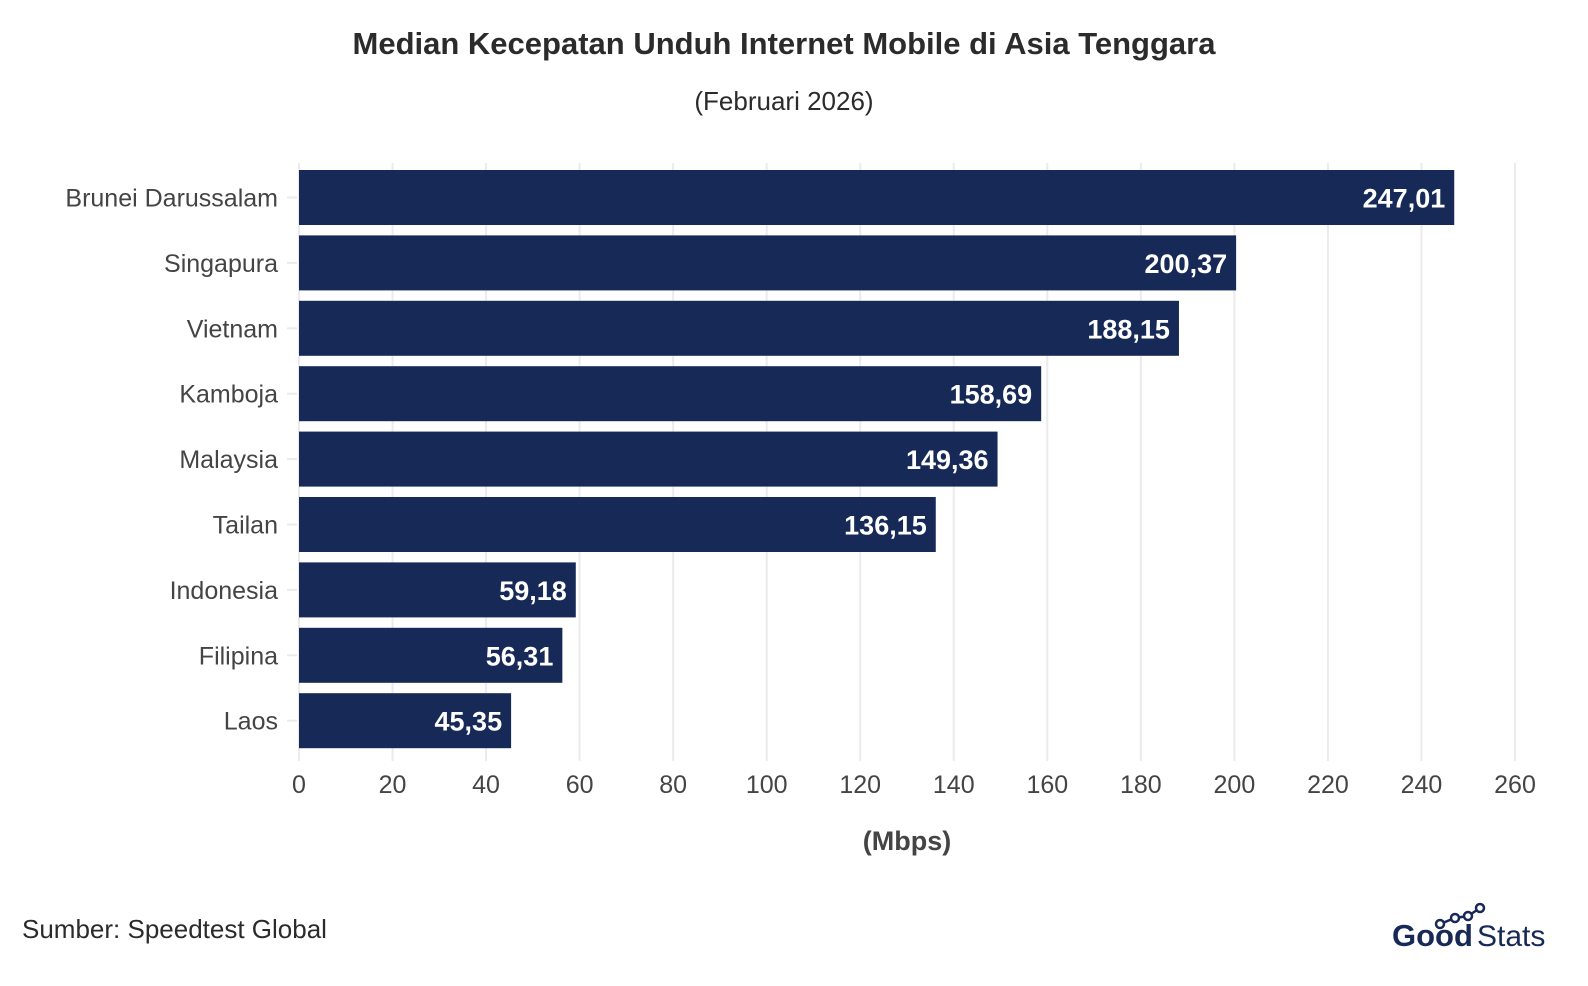 The width and height of the screenshot is (1588, 986). What do you see at coordinates (221, 264) in the screenshot?
I see `y-tick-label: Singapura` at bounding box center [221, 264].